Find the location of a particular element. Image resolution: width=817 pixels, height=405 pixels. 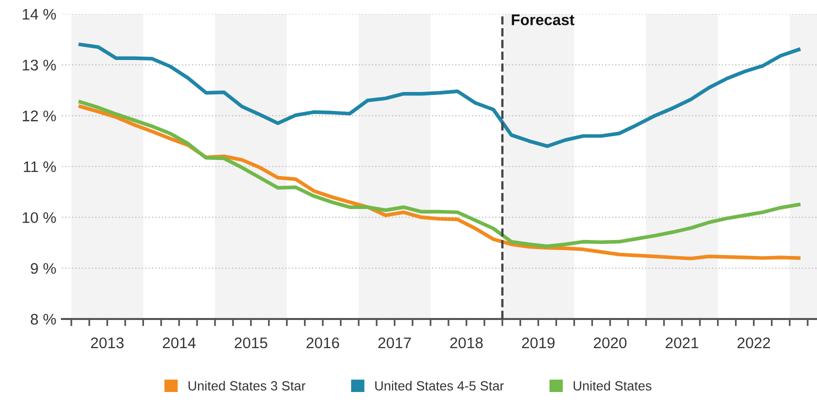

legend-label: United States 3 Star is located at coordinates (247, 385).